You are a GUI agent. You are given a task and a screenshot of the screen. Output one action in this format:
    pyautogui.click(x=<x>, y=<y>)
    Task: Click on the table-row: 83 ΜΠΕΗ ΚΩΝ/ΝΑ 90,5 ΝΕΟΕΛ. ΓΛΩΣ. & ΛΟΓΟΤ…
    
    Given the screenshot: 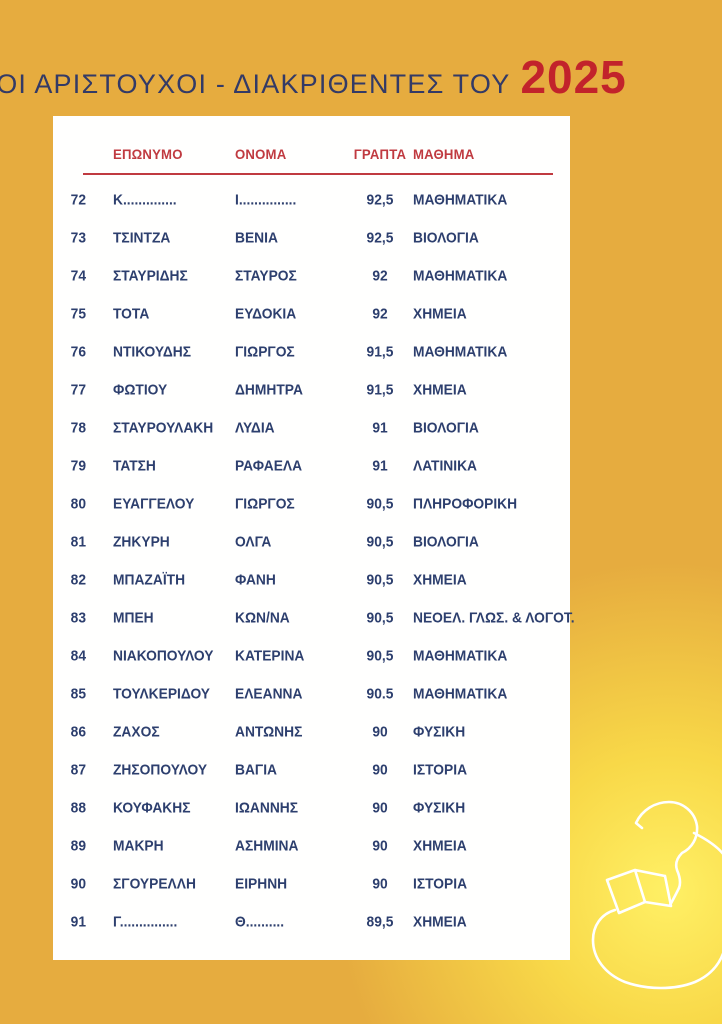 What is the action you would take?
    pyautogui.click(x=314, y=618)
    